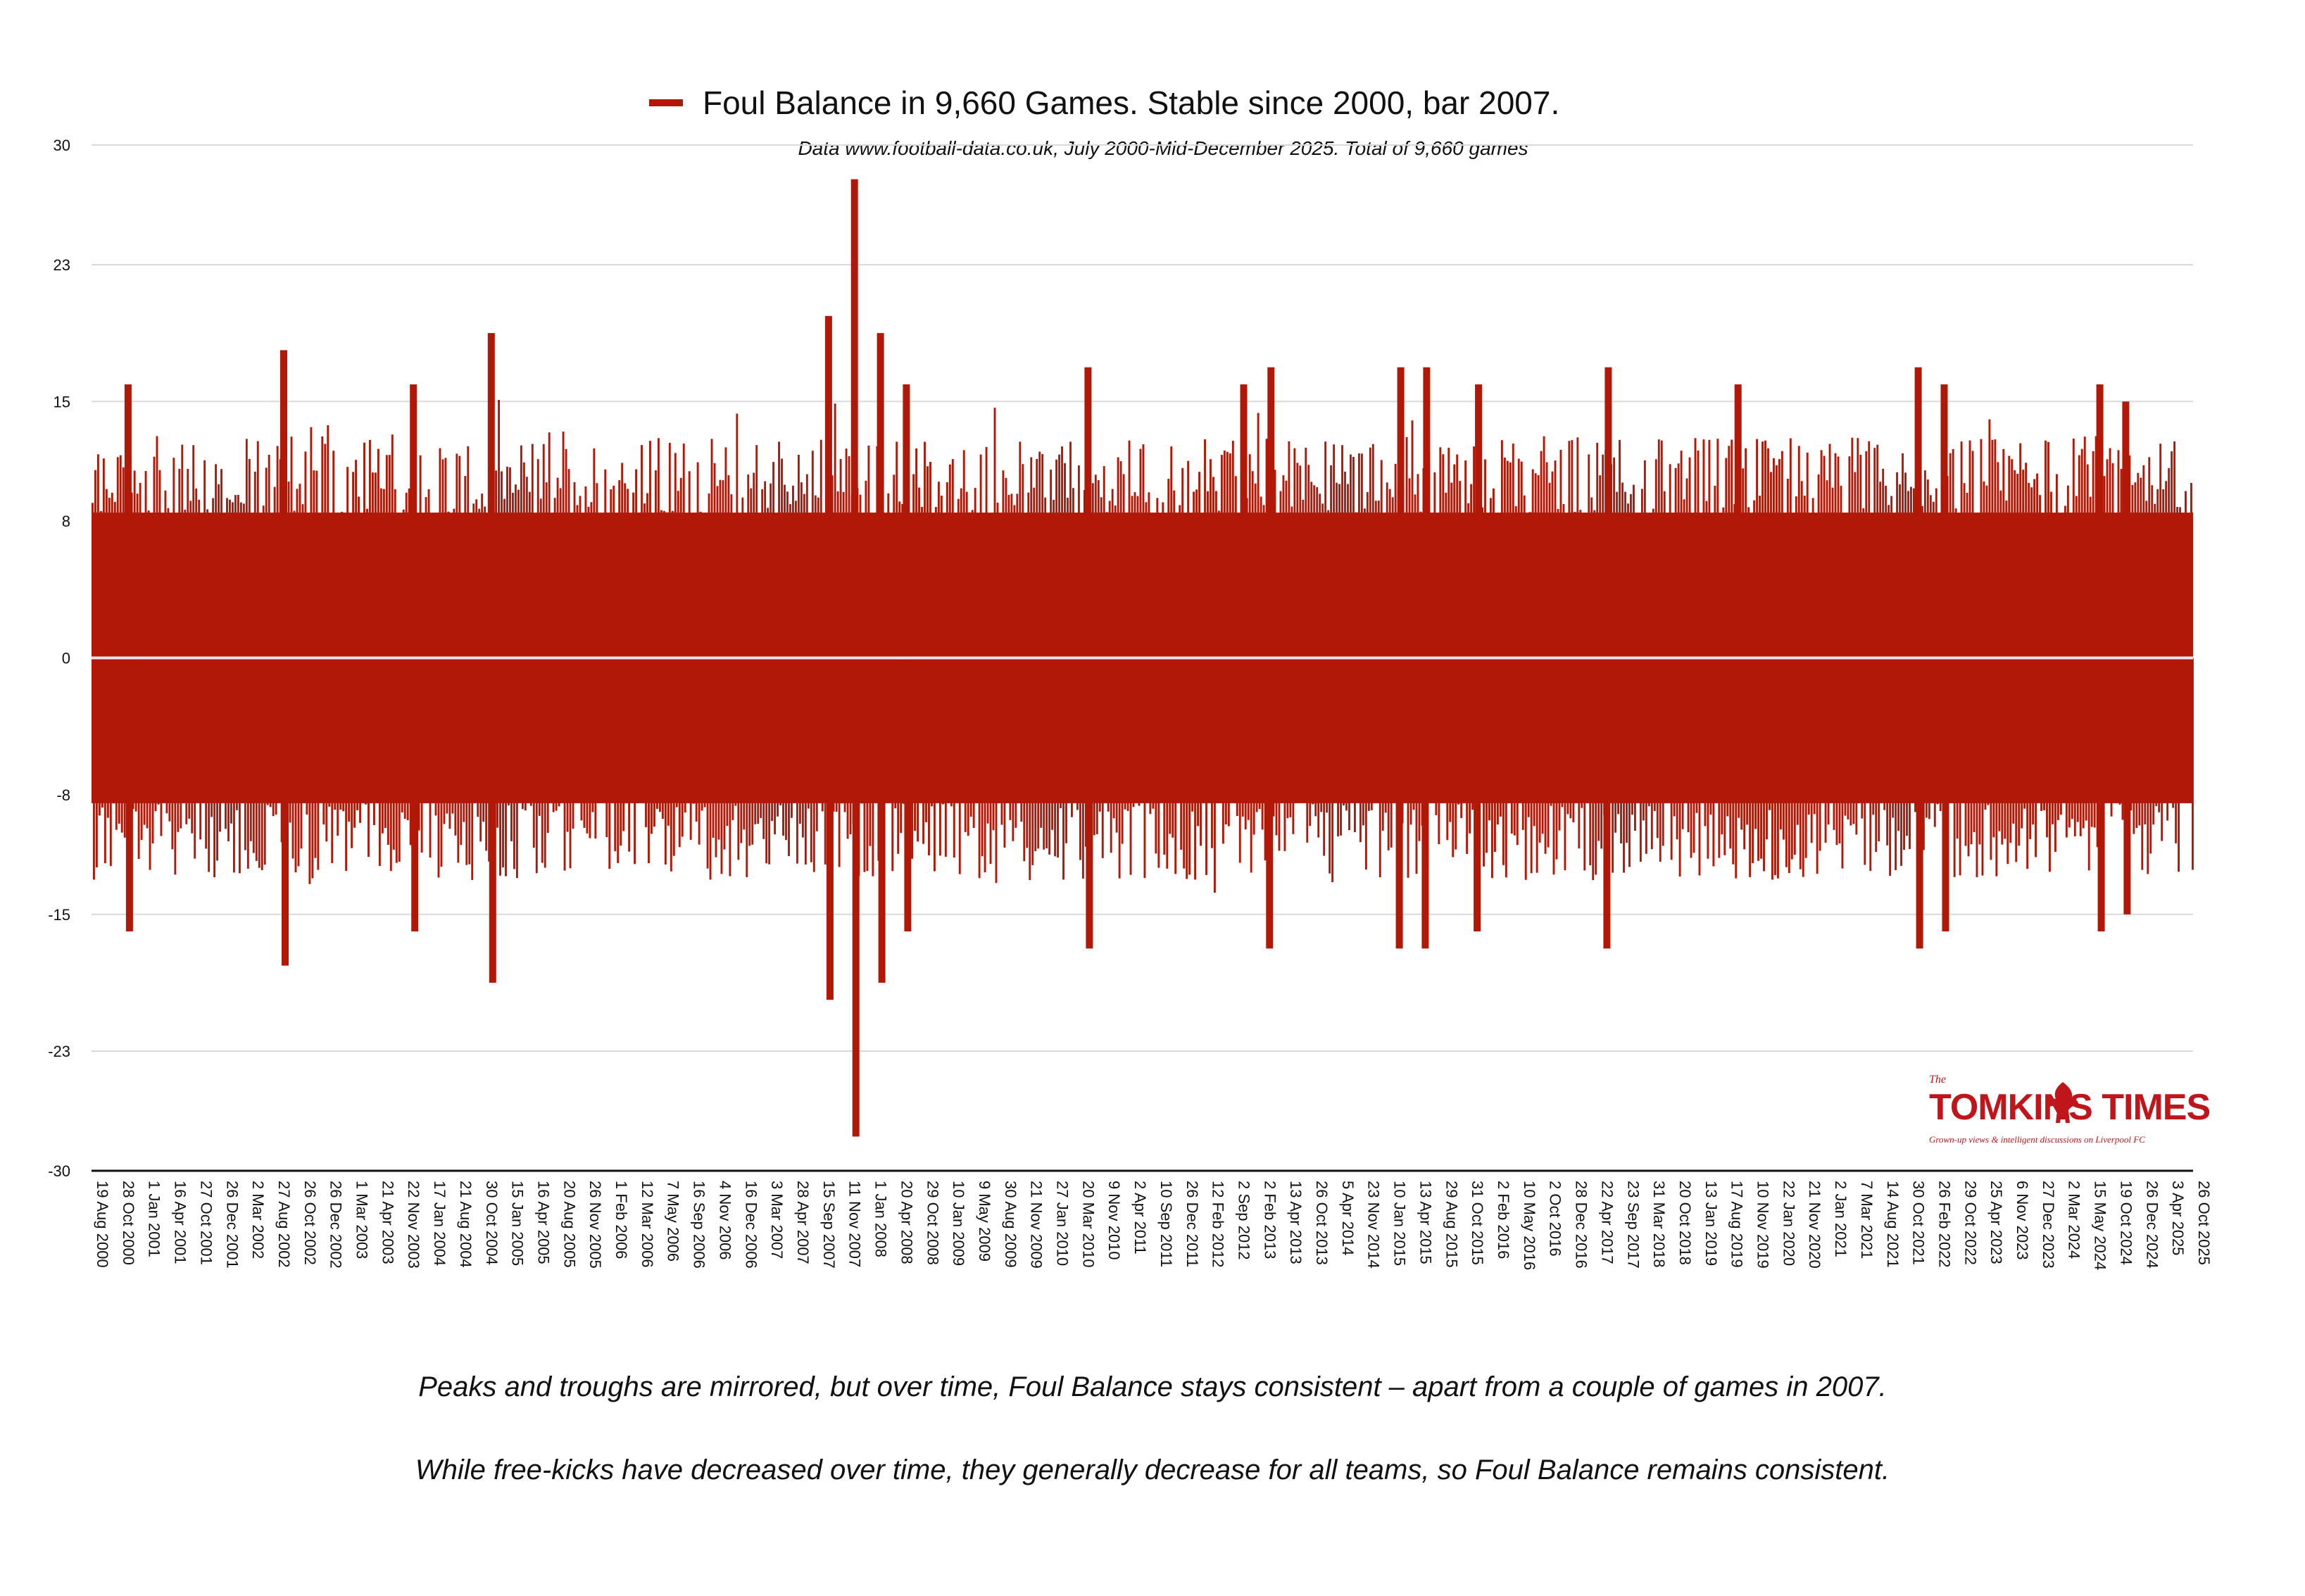 The width and height of the screenshot is (2305, 1596). I want to click on x-tick-label: 13 Apr 2015, so click(1425, 1222).